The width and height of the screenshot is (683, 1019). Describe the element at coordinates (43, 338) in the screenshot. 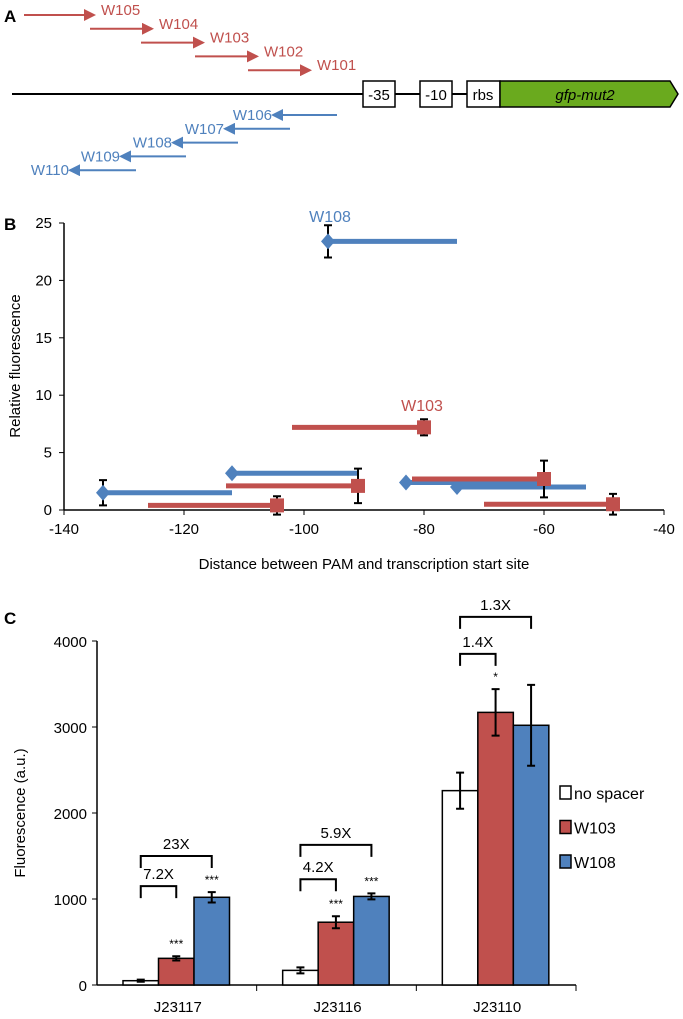

I see `y-tick-label: 15` at that location.